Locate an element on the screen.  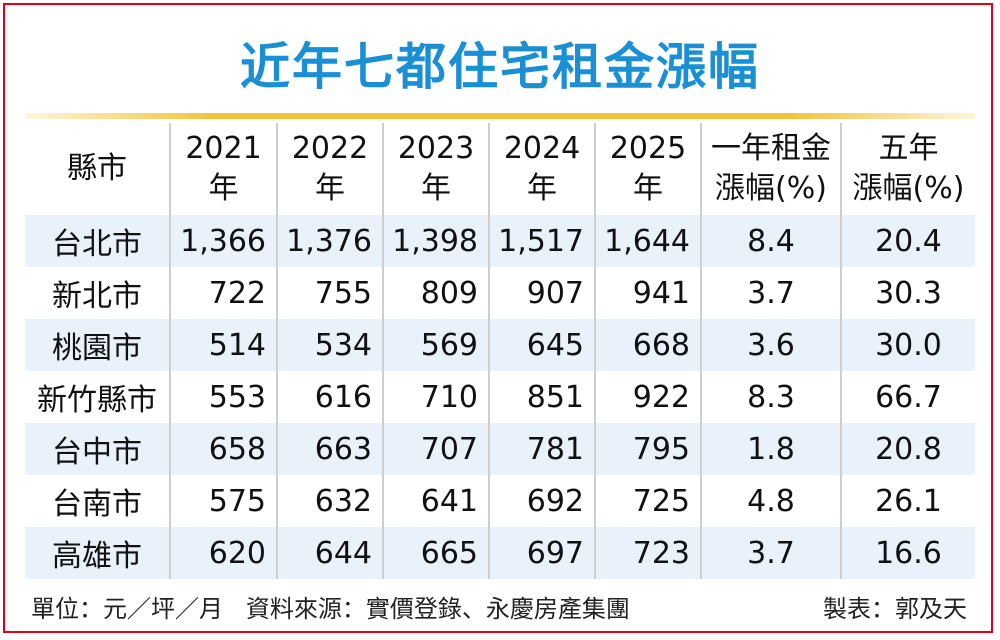
rent-value-cell: 658 is located at coordinates (223, 449).